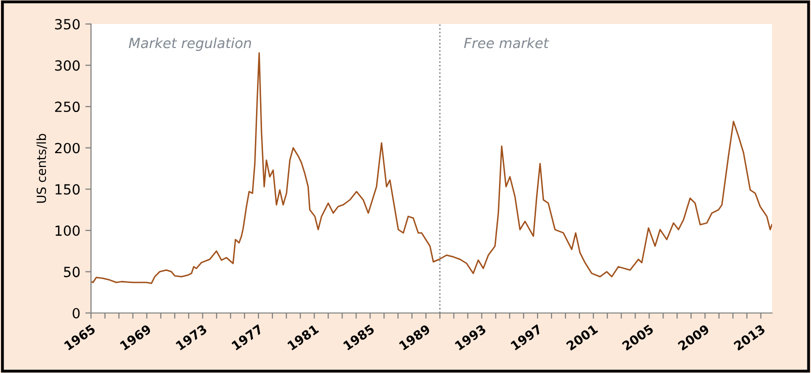 The image size is (811, 373). What do you see at coordinates (68, 230) in the screenshot?
I see `y-tick-label: 100` at bounding box center [68, 230].